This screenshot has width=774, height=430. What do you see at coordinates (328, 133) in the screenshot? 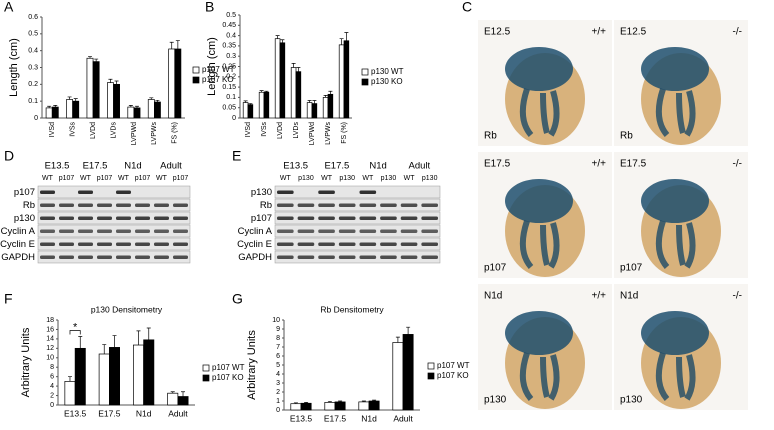
I see `x-tick-label: LVPWs` at bounding box center [328, 133].